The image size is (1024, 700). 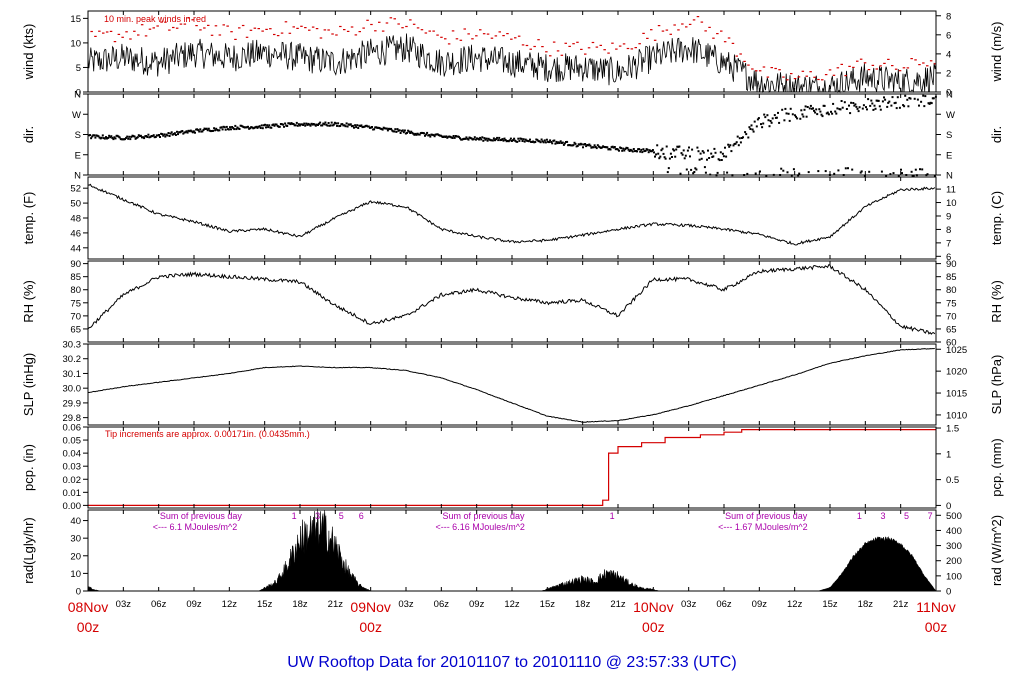 I want to click on day-label: 10Nov, so click(x=653, y=607).